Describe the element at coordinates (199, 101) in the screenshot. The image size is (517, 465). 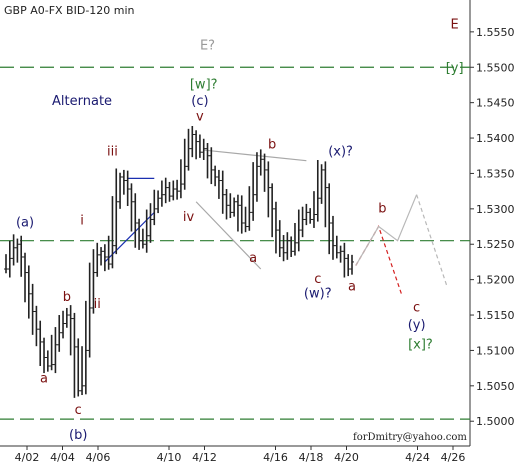
I see `wave-label-10: (c)` at that location.